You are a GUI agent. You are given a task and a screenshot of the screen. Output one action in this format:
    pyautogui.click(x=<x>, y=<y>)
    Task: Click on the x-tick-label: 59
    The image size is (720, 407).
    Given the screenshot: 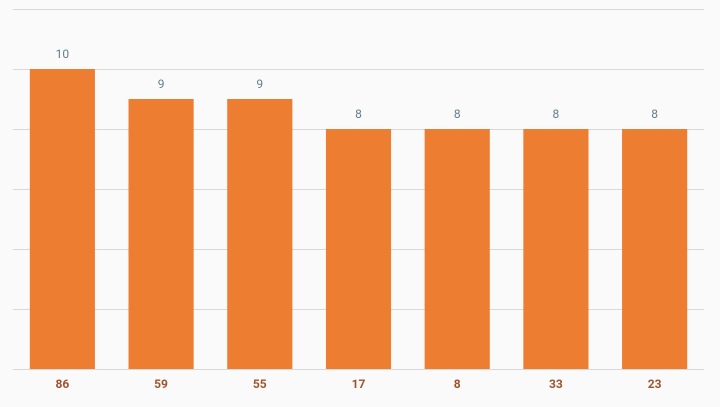 What is the action you would take?
    pyautogui.click(x=161, y=384)
    